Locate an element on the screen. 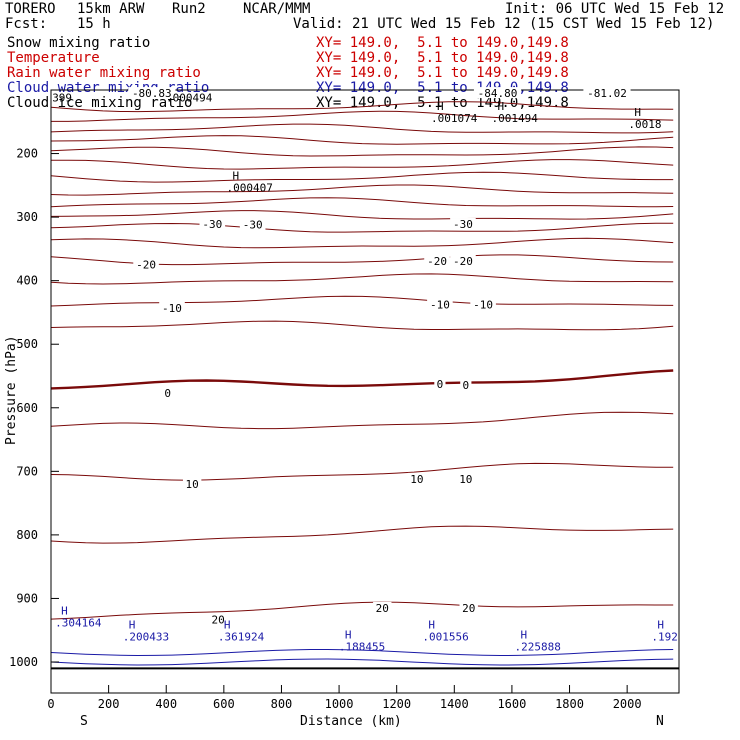 Image resolution: width=740 pixels, height=740 pixels. y-tick-label: 400 is located at coordinates (27, 281).